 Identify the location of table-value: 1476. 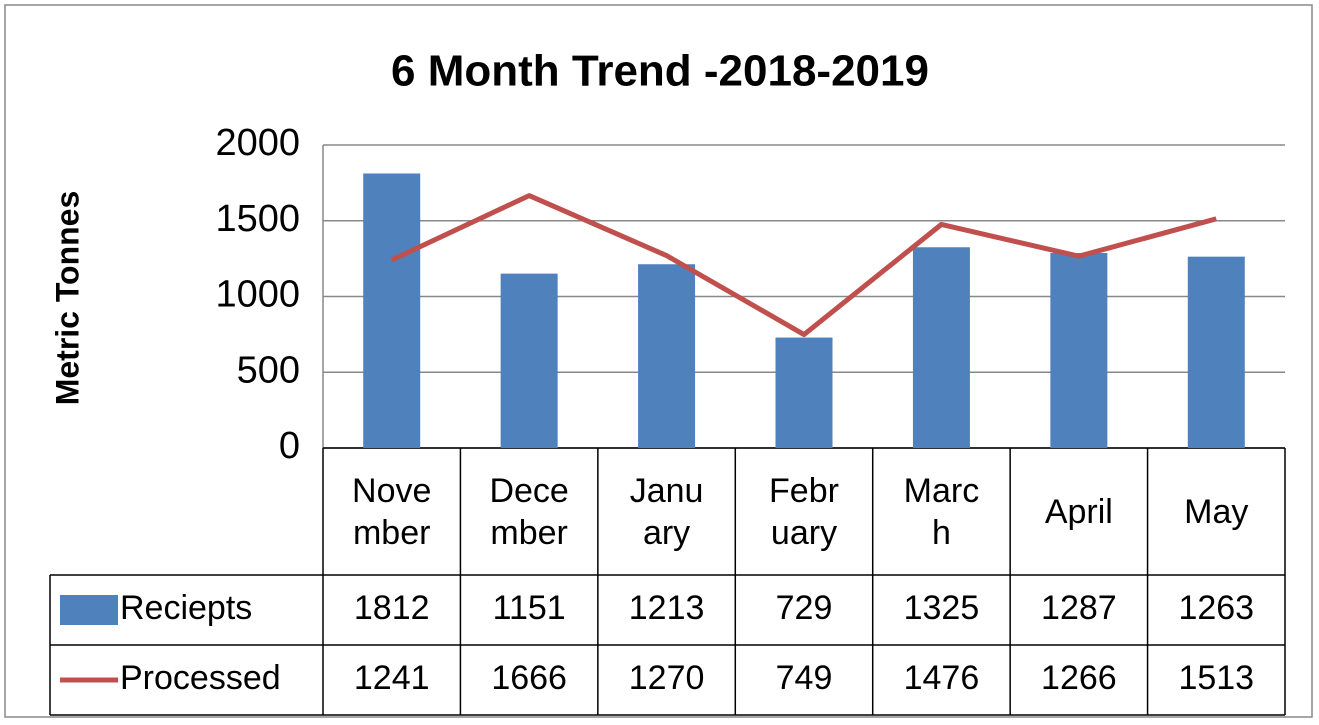
(942, 678).